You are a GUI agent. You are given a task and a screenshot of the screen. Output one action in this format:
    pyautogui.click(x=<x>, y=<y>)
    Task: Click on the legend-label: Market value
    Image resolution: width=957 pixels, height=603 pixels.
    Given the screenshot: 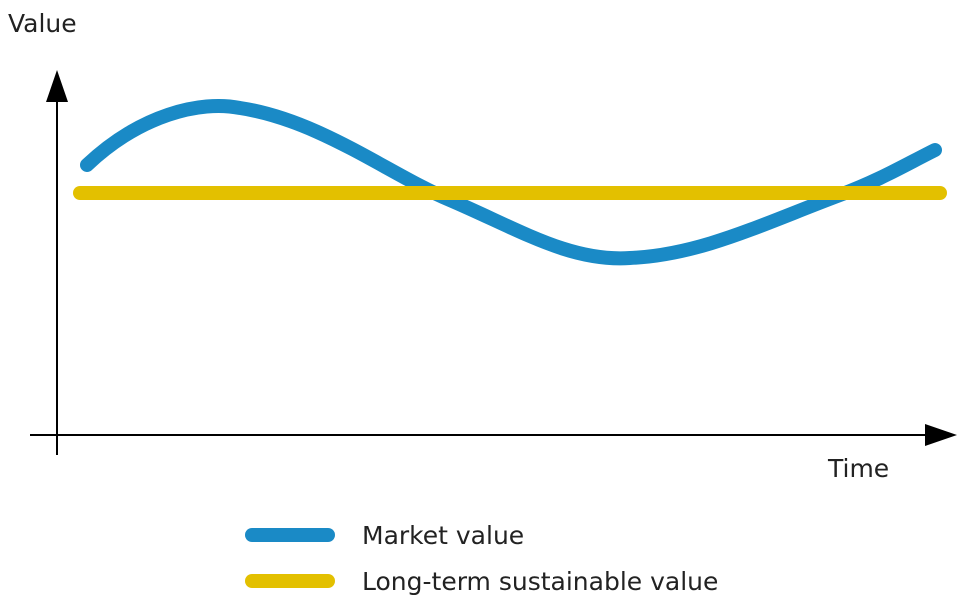 What is the action you would take?
    pyautogui.click(x=443, y=535)
    